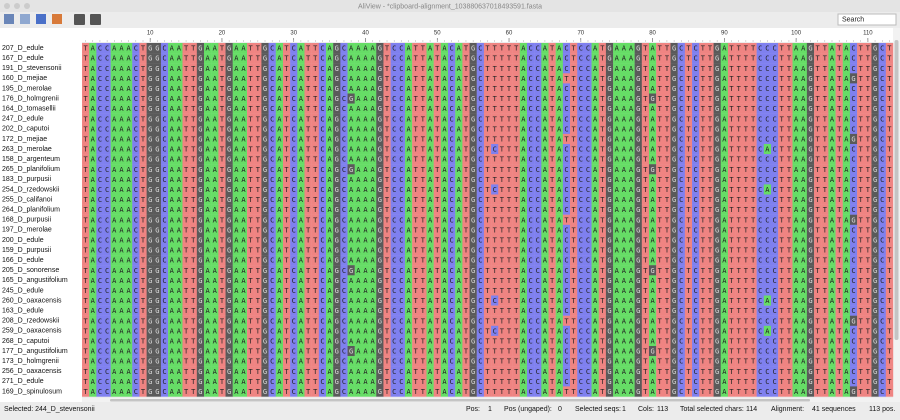  I want to click on toolbar, so click(450, 20).